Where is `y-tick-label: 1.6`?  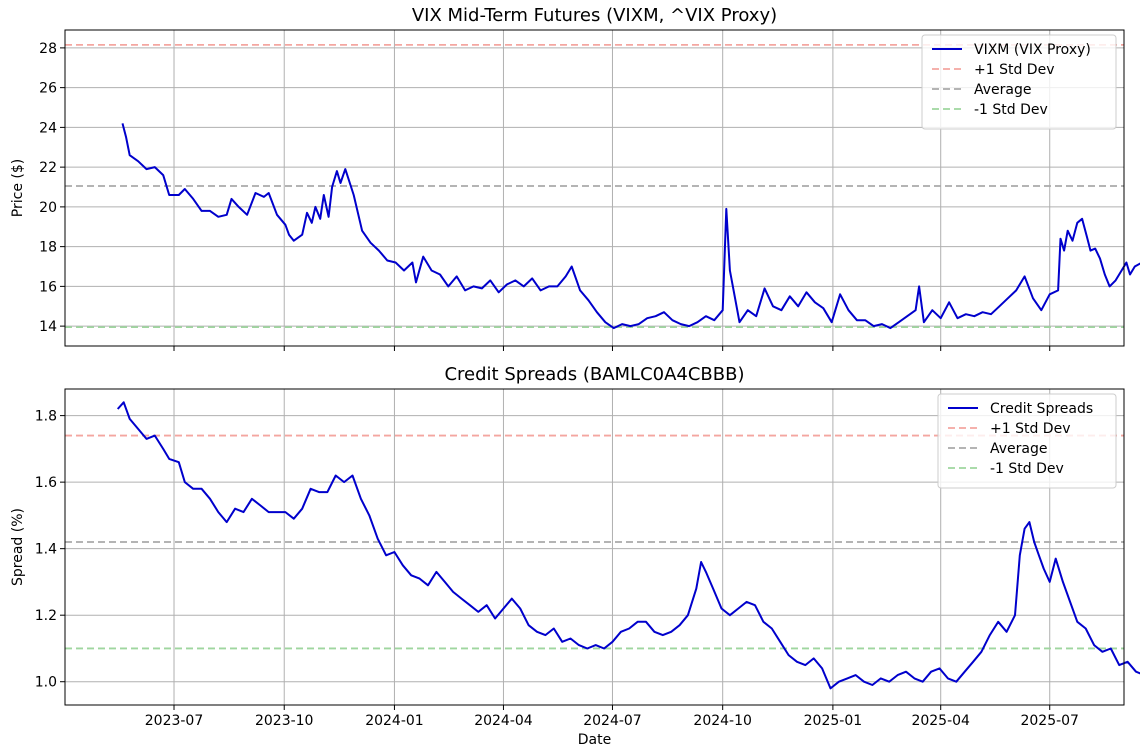
y-tick-label: 1.6 is located at coordinates (46, 483).